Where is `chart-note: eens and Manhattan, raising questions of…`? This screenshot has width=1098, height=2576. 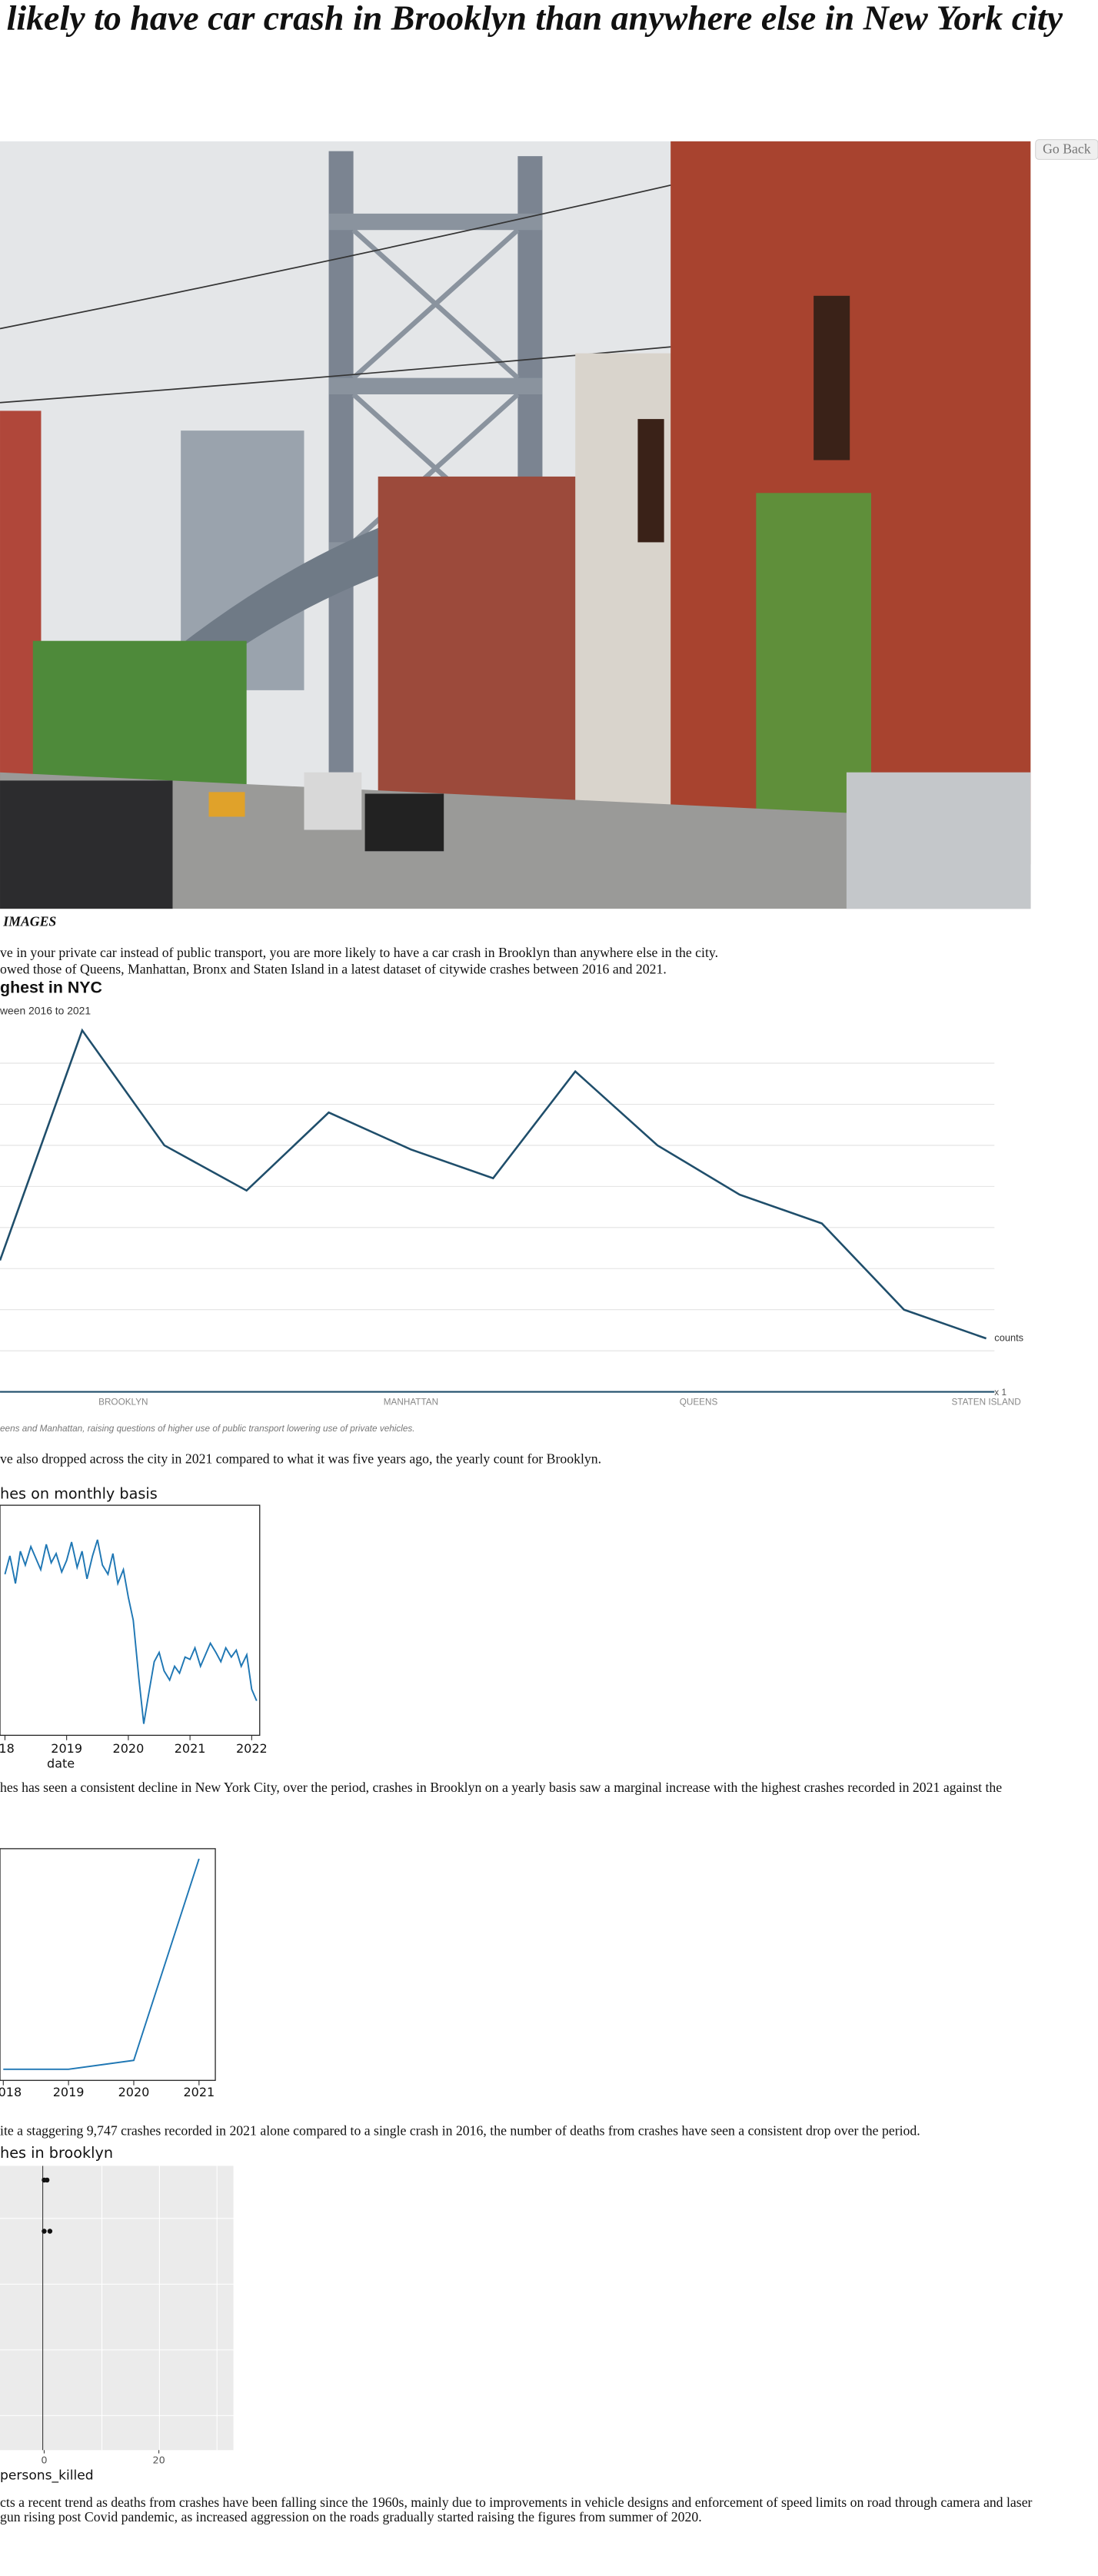 chart-note: eens and Manhattan, raising questions of… is located at coordinates (207, 1429).